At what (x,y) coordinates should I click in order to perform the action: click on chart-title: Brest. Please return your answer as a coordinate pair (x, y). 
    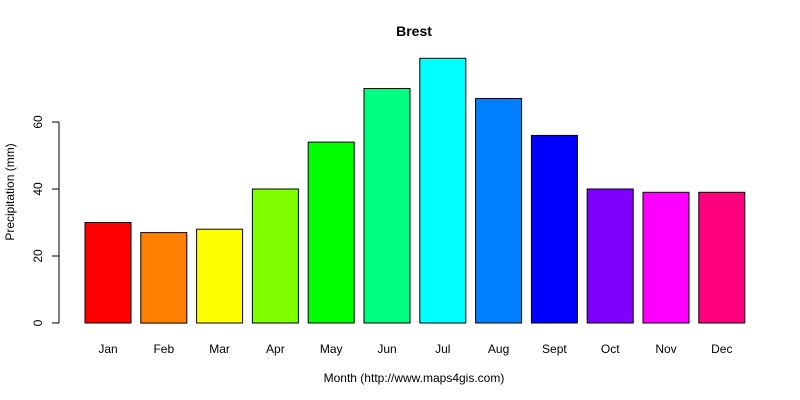
    Looking at the image, I should click on (414, 31).